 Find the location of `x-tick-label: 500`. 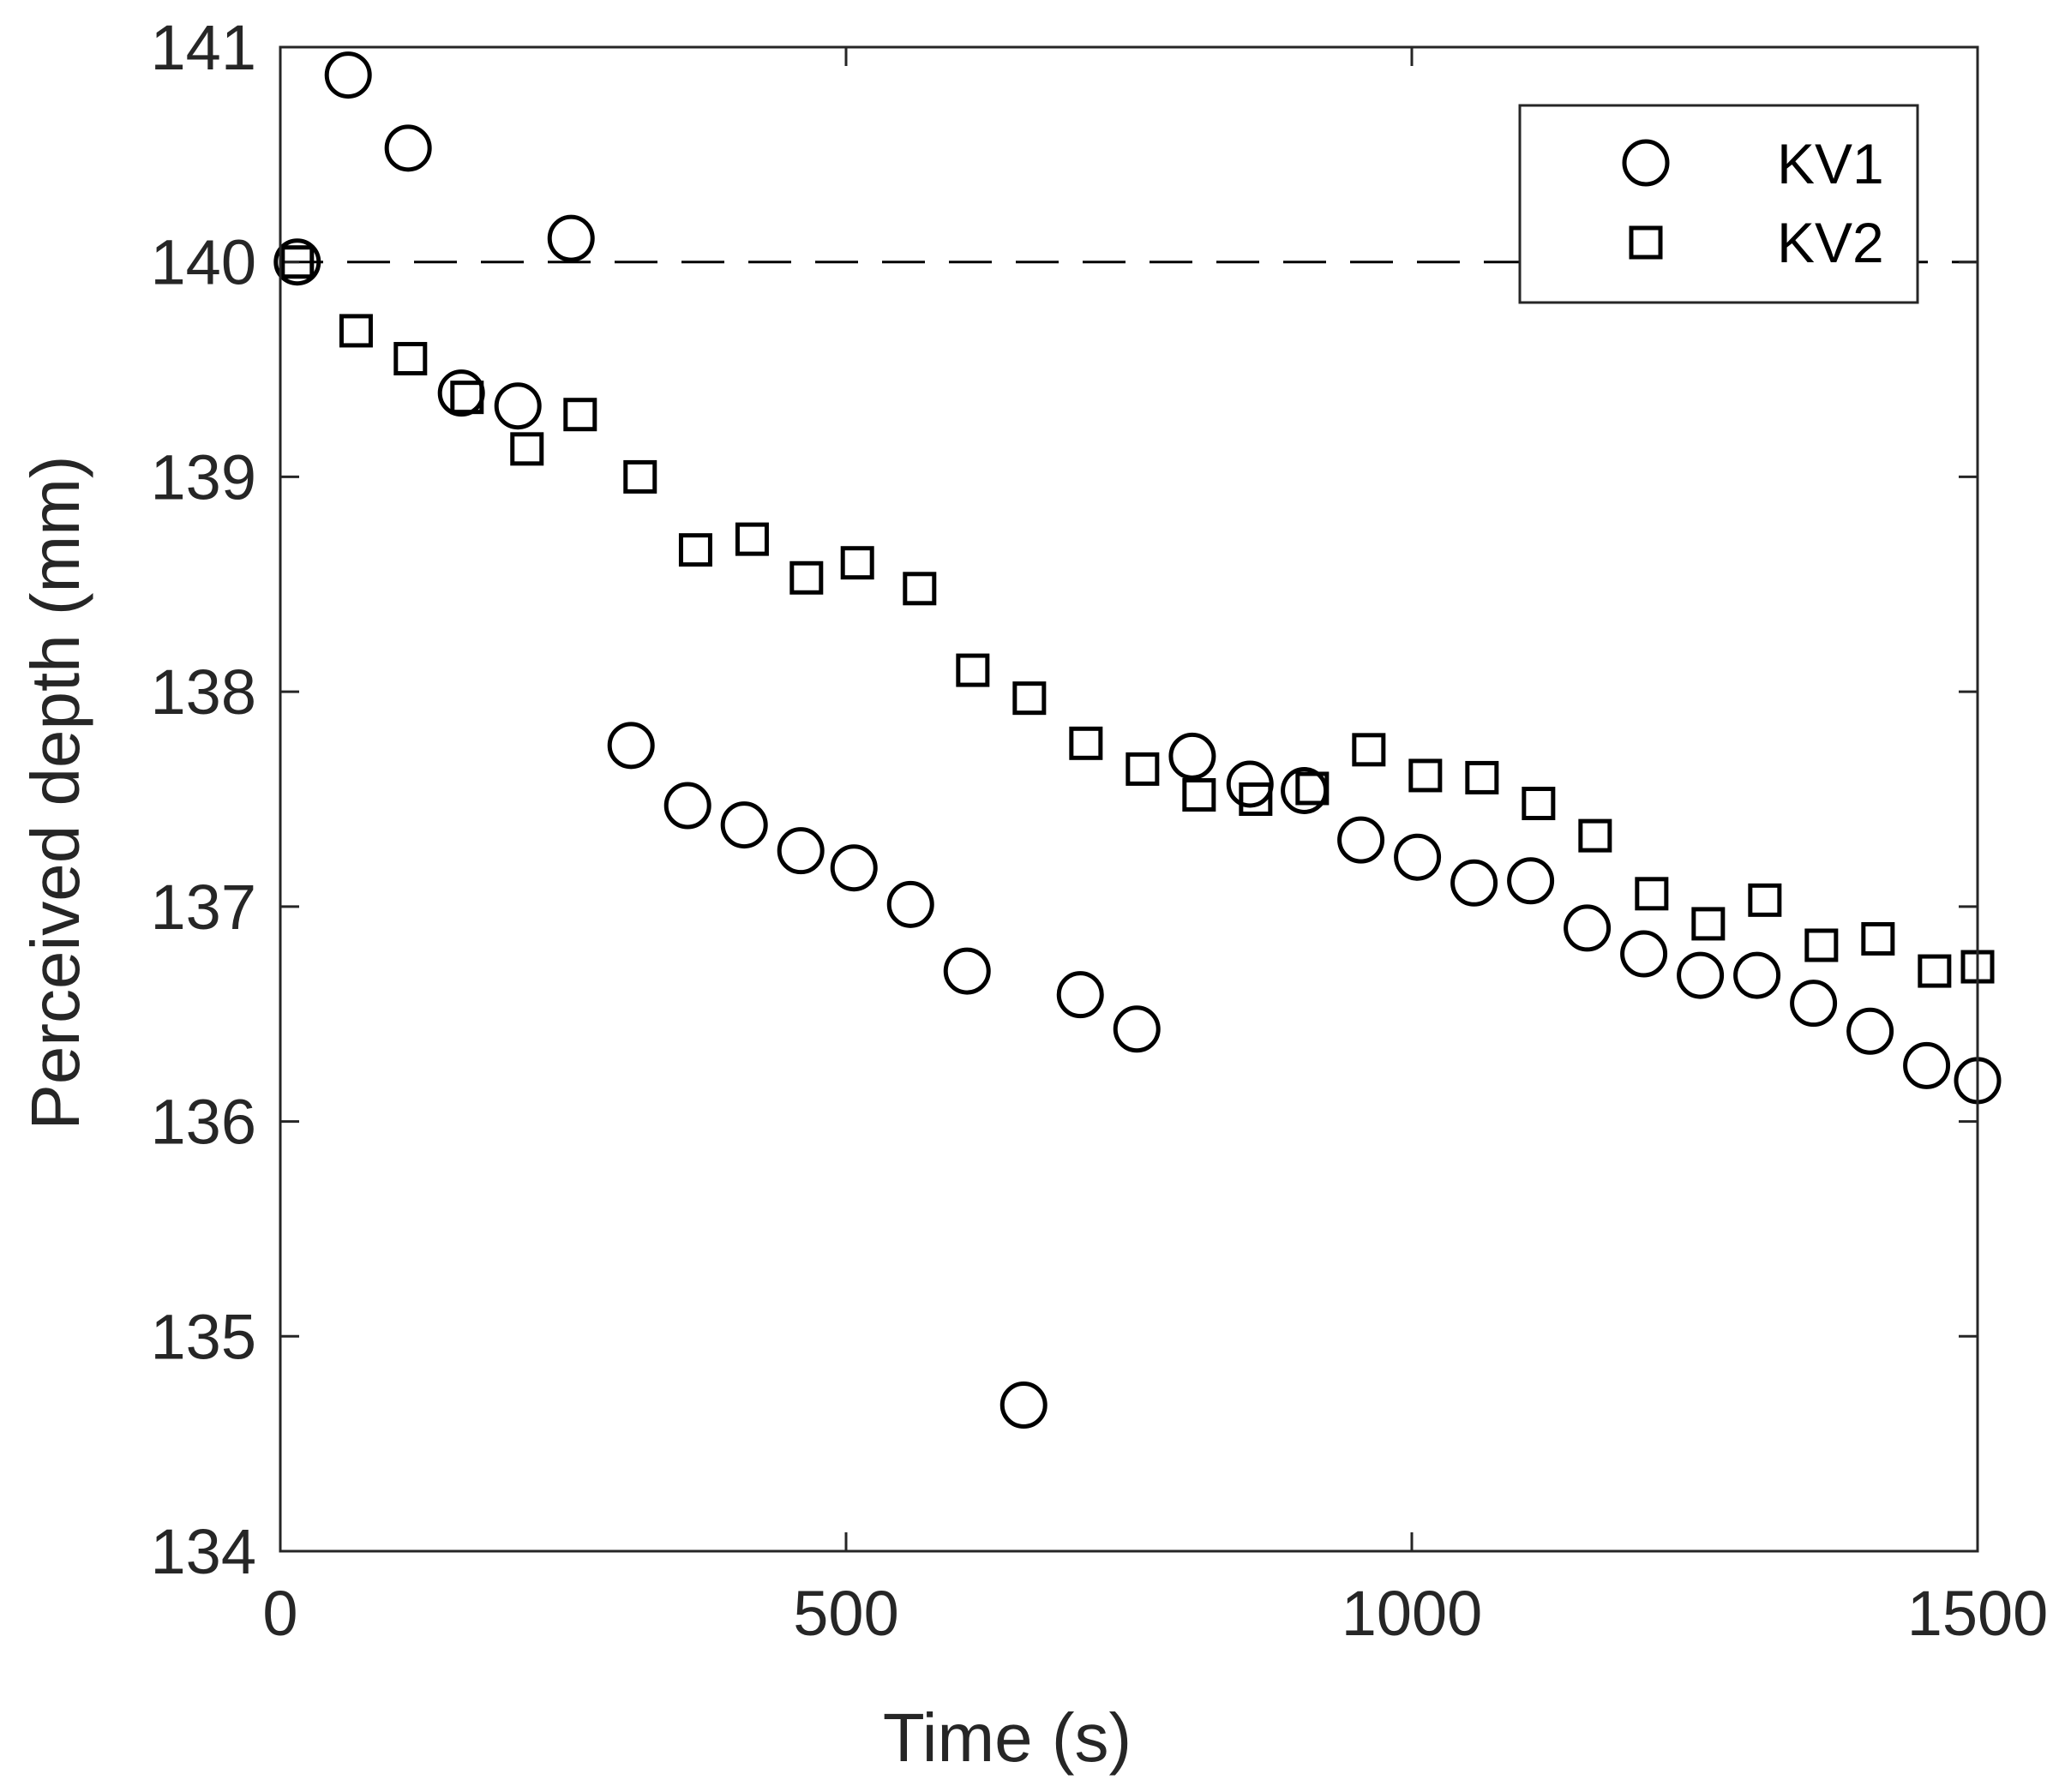

x-tick-label: 500 is located at coordinates (845, 1613).